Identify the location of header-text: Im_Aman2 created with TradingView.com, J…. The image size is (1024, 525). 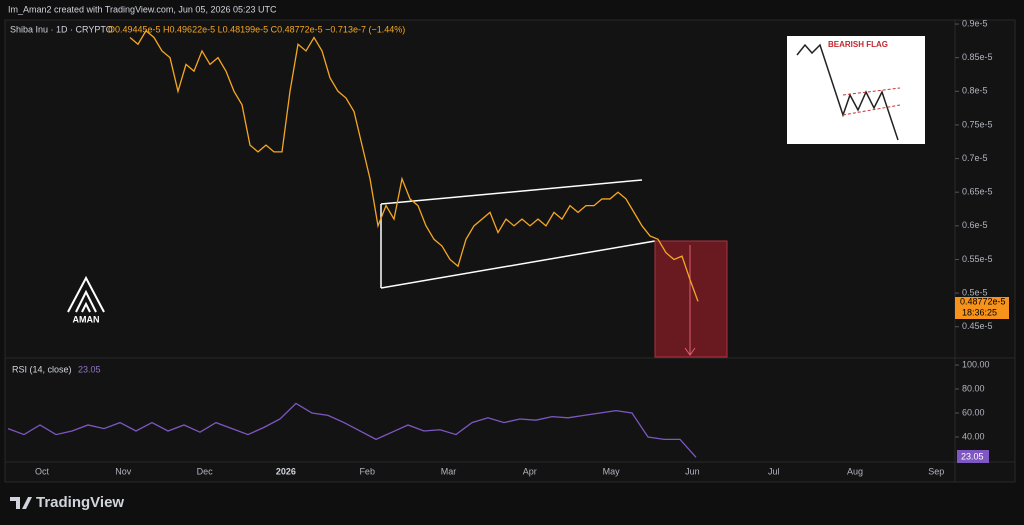
(142, 9).